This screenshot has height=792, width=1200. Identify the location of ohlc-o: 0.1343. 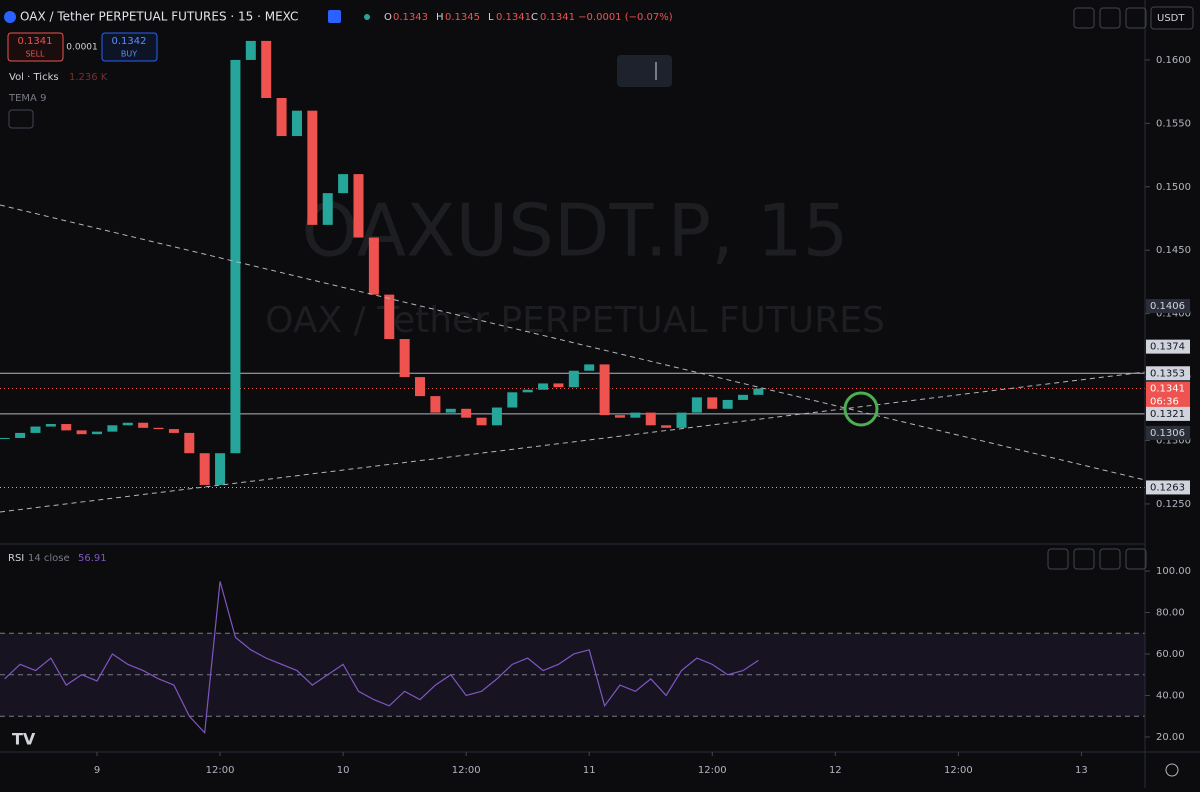
(410, 17).